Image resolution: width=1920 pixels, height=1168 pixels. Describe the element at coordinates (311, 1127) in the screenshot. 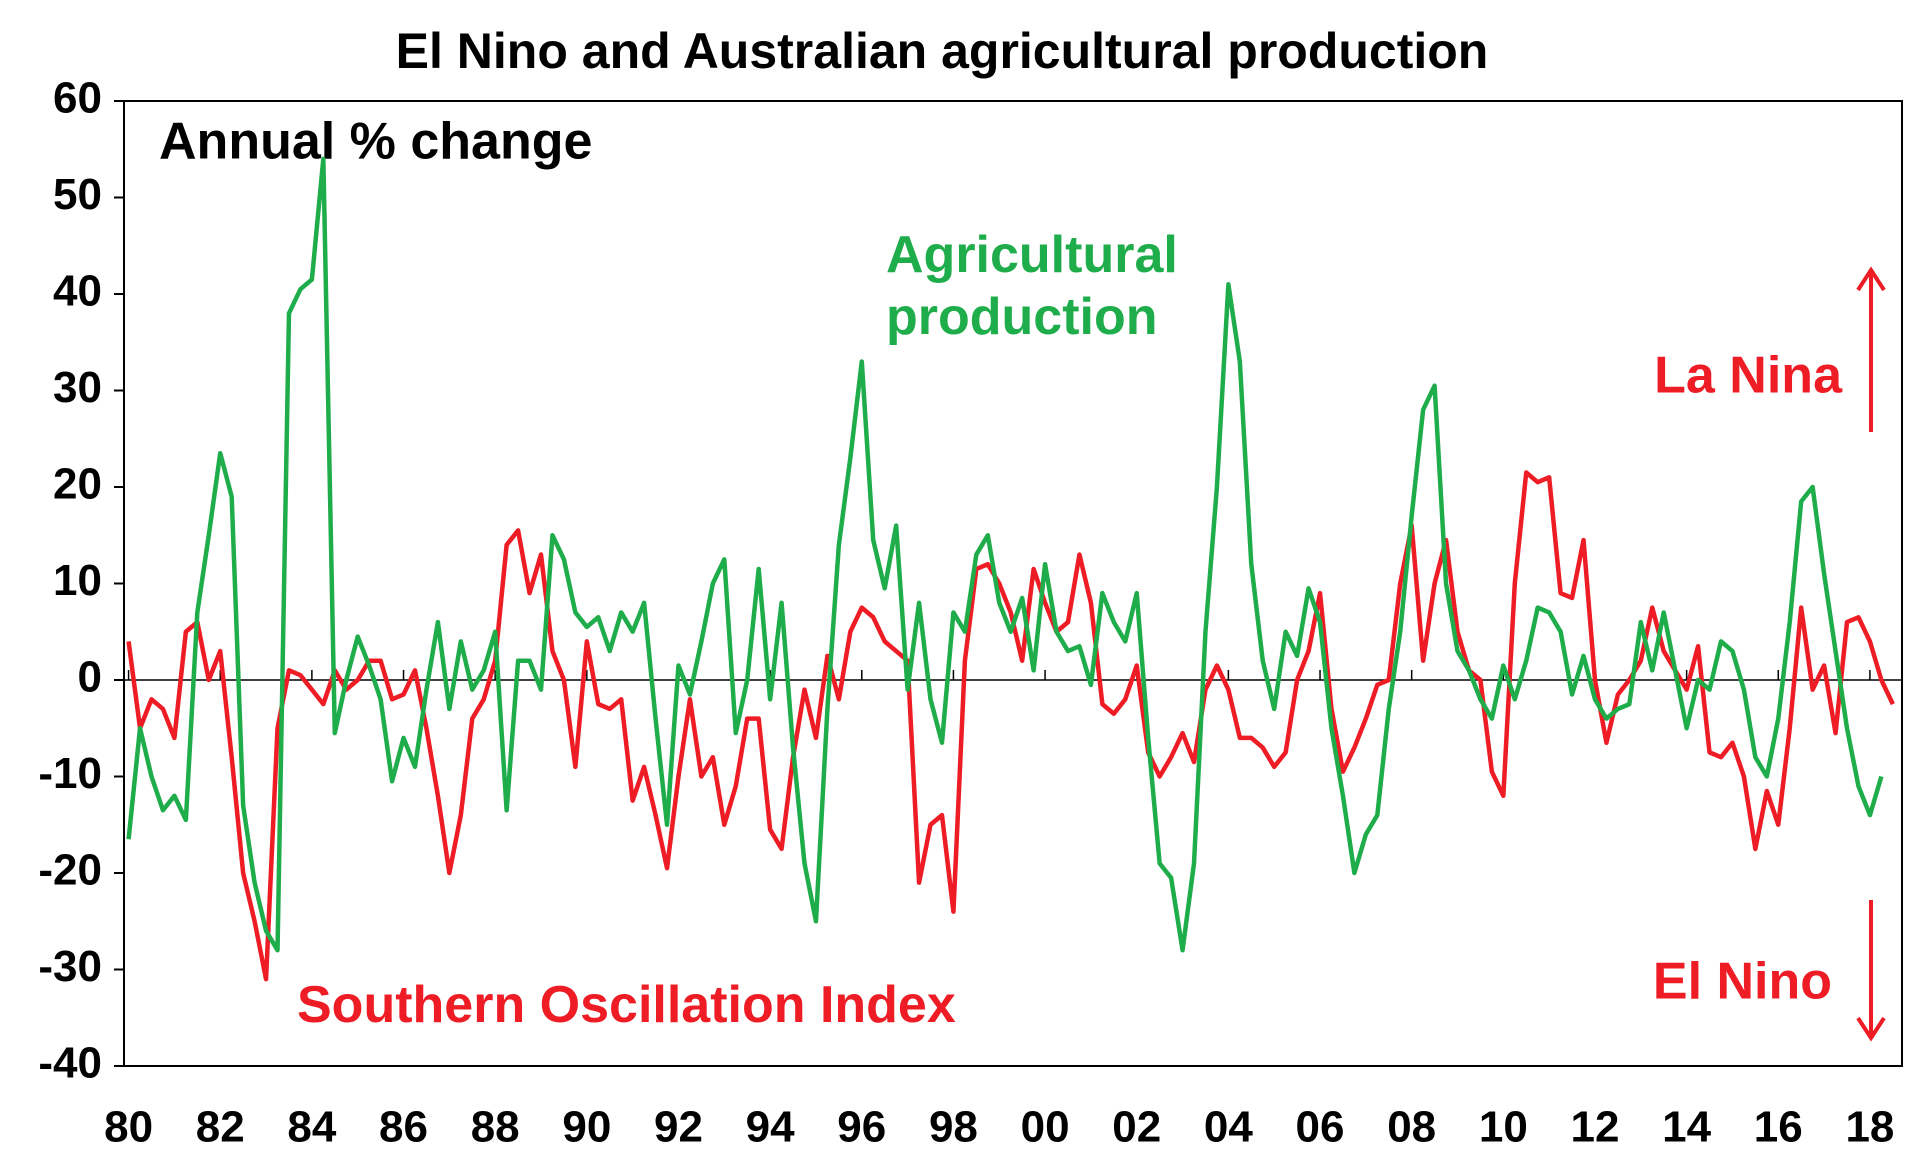

I see `x-tick-label: 84` at that location.